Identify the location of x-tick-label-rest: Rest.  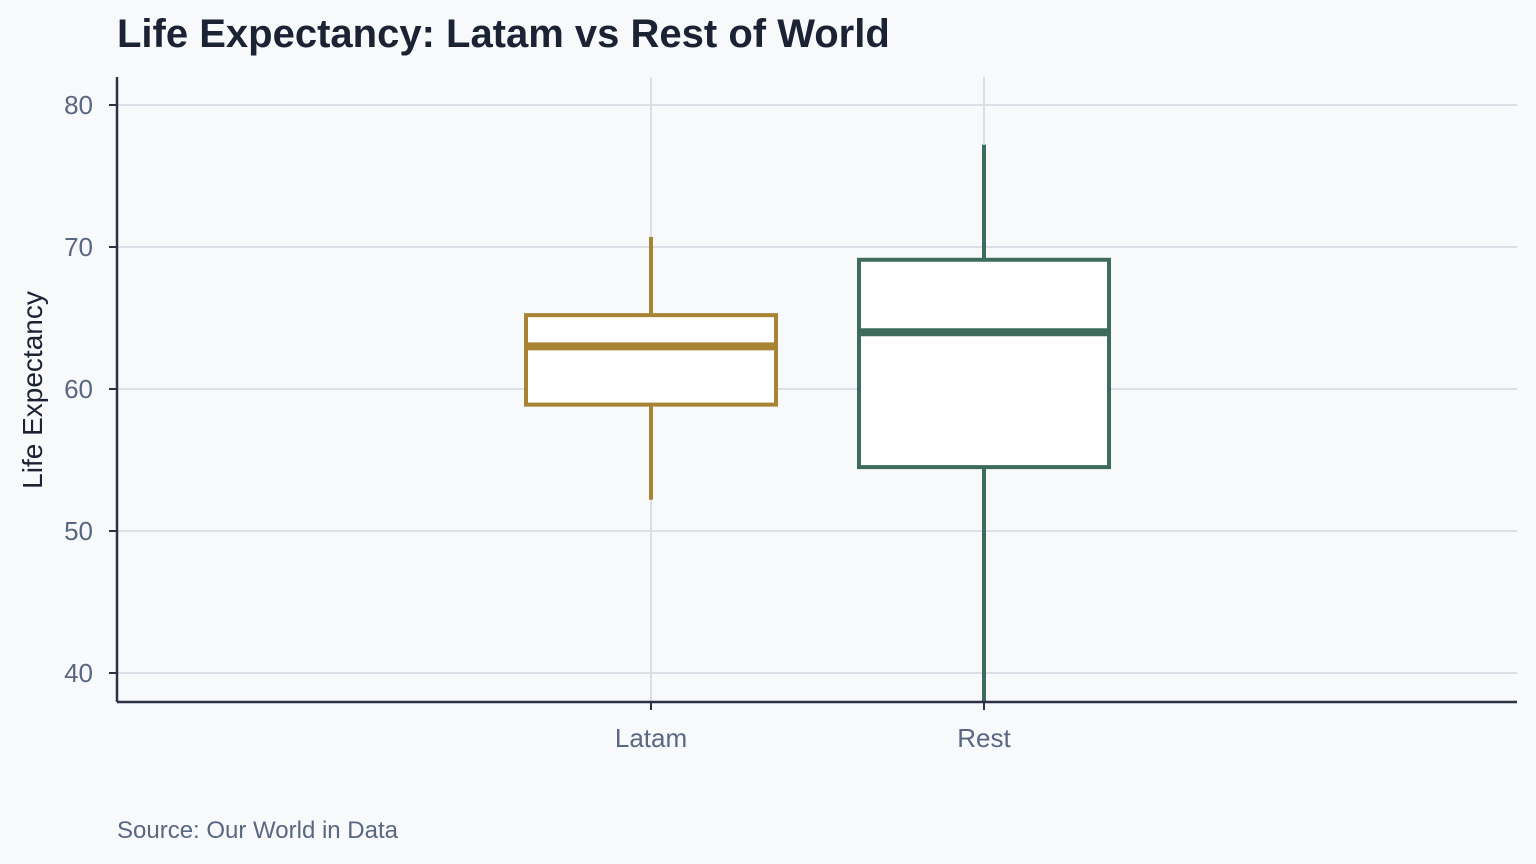
(984, 738).